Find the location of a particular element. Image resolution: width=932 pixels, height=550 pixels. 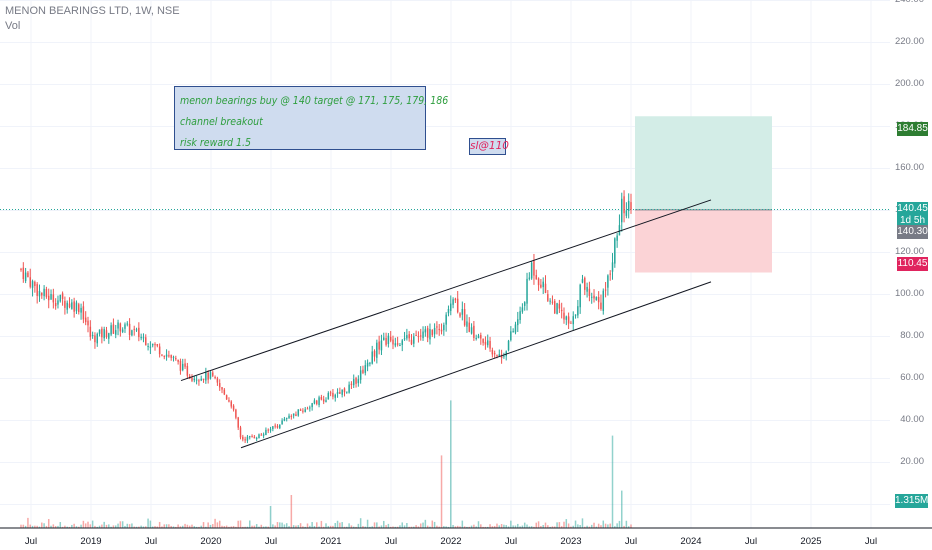

volume-value-label: 1.315M is located at coordinates (912, 501).